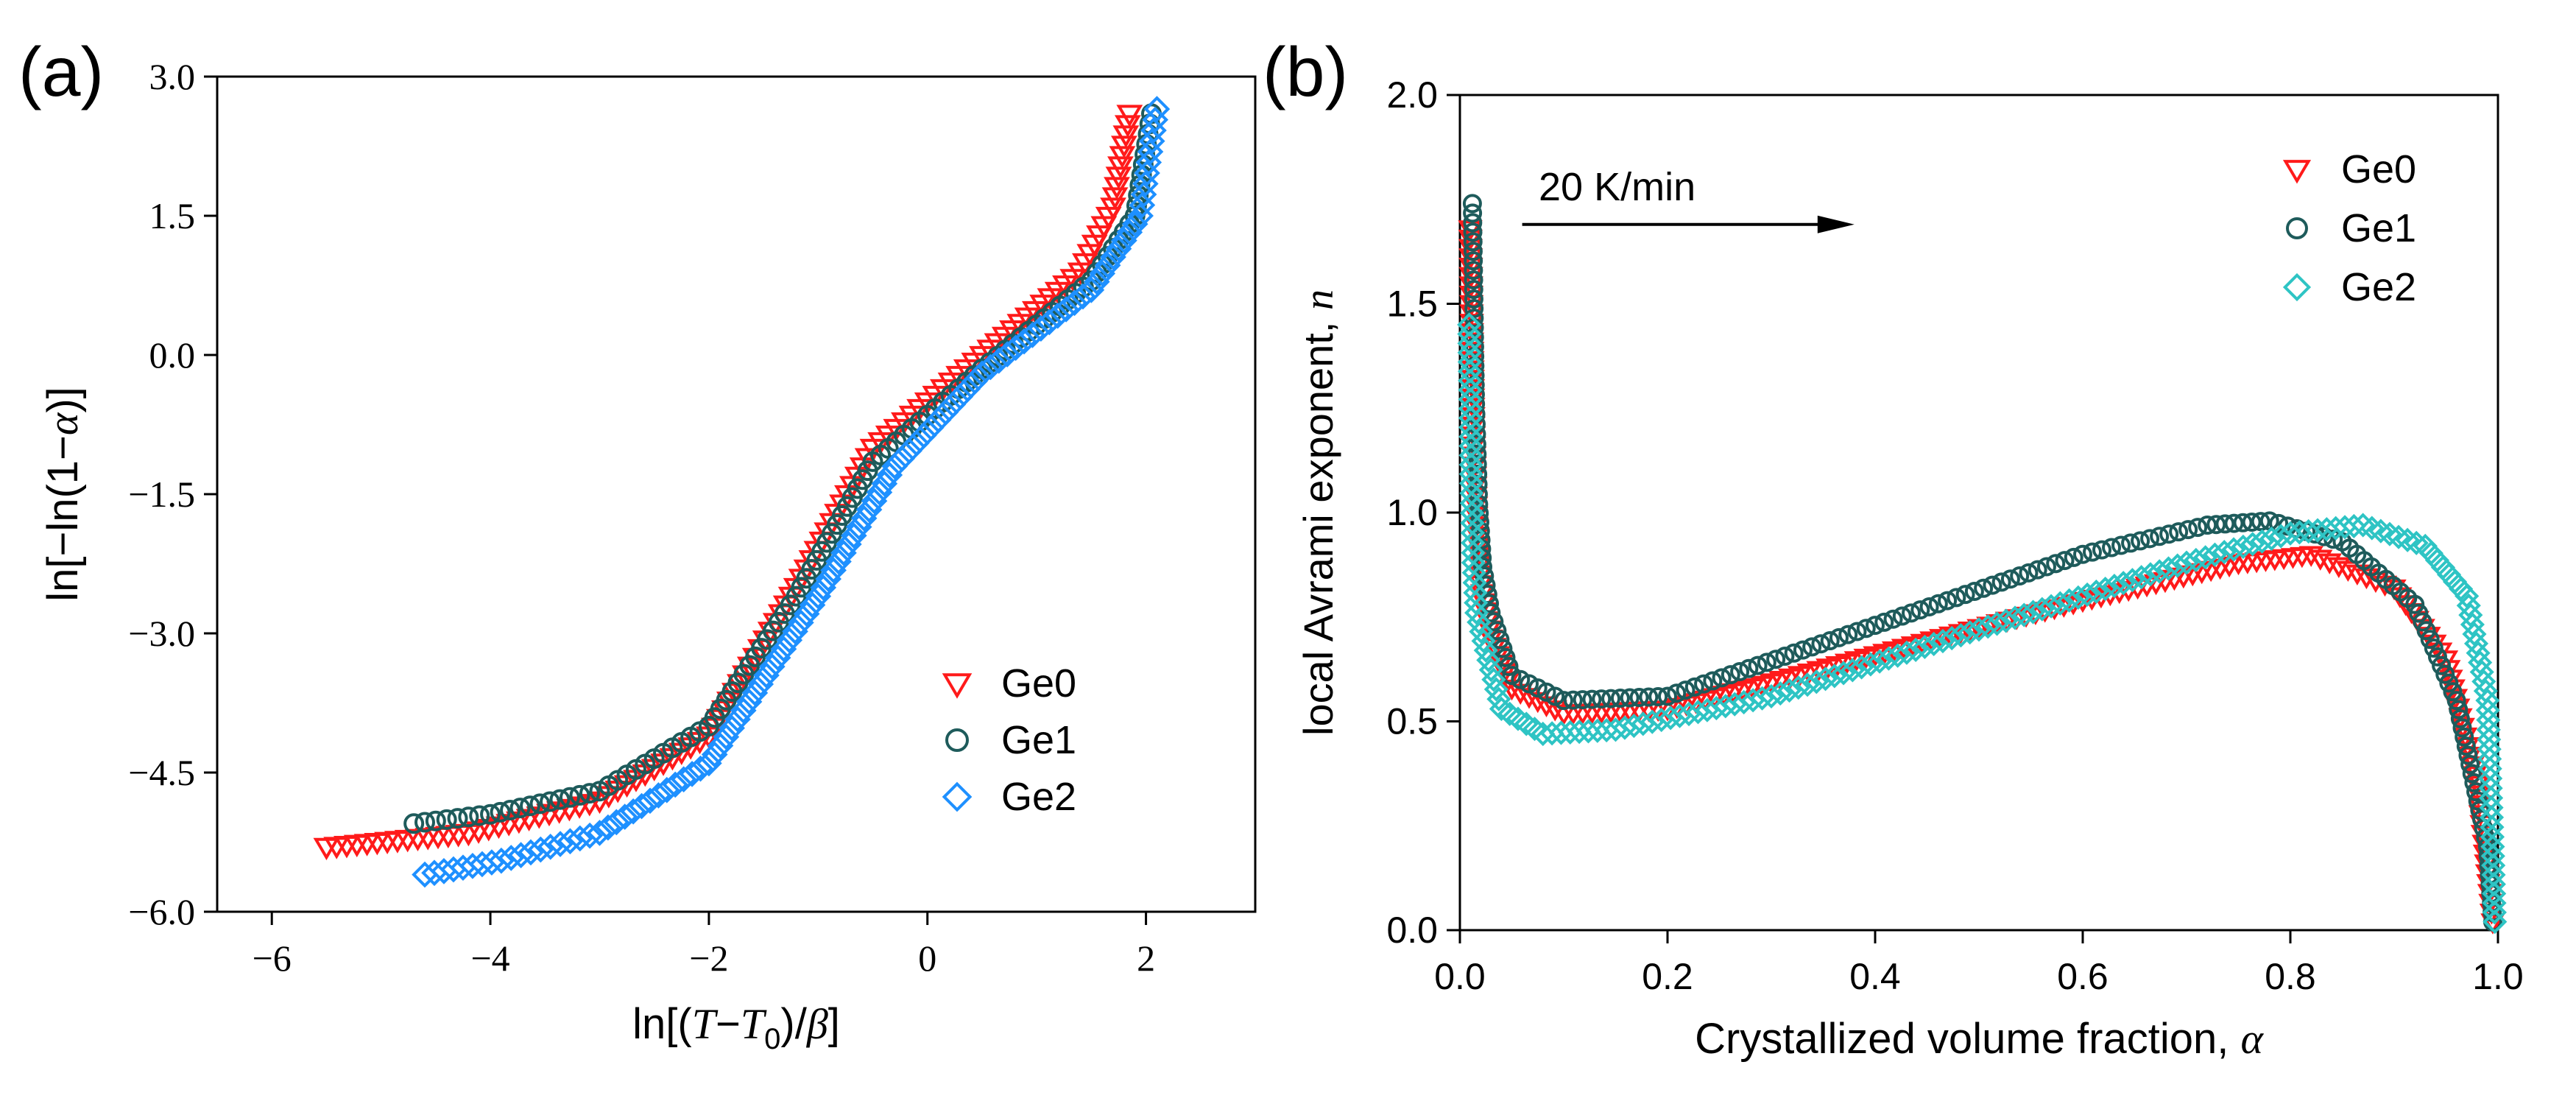  I want to click on x-tick-label: −2, so click(708, 958).